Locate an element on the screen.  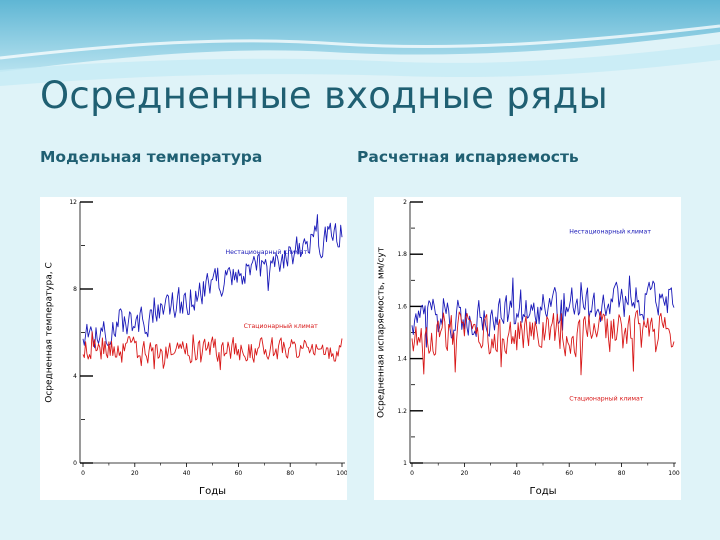
y-tick-label: 1.2 is located at coordinates (402, 411).